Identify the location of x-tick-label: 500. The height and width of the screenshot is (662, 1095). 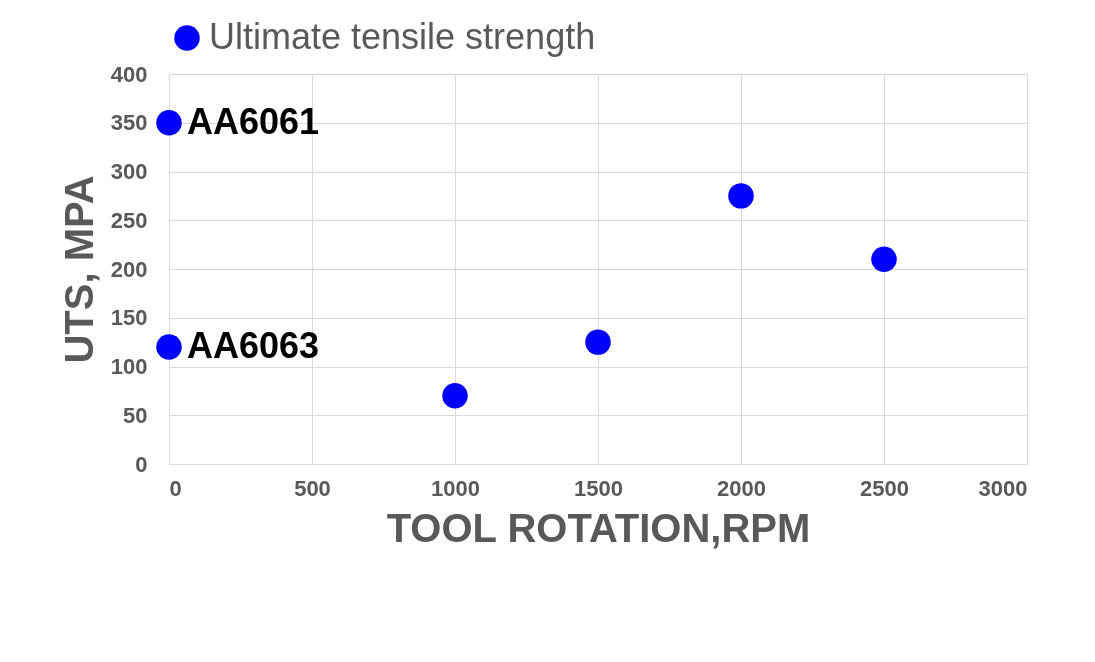
(312, 488).